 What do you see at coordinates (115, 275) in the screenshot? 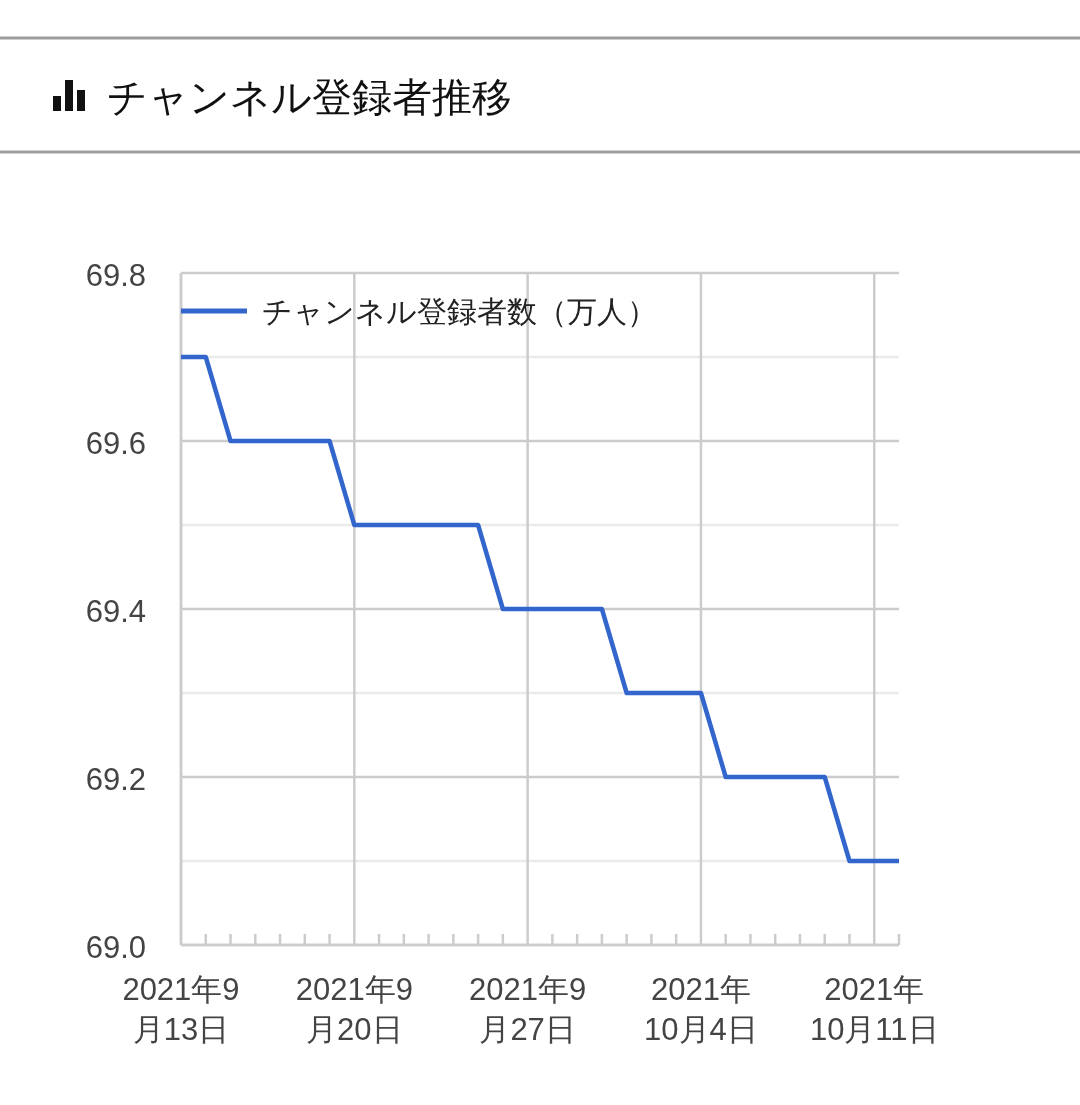
I see `y-tick-label: 69.8` at bounding box center [115, 275].